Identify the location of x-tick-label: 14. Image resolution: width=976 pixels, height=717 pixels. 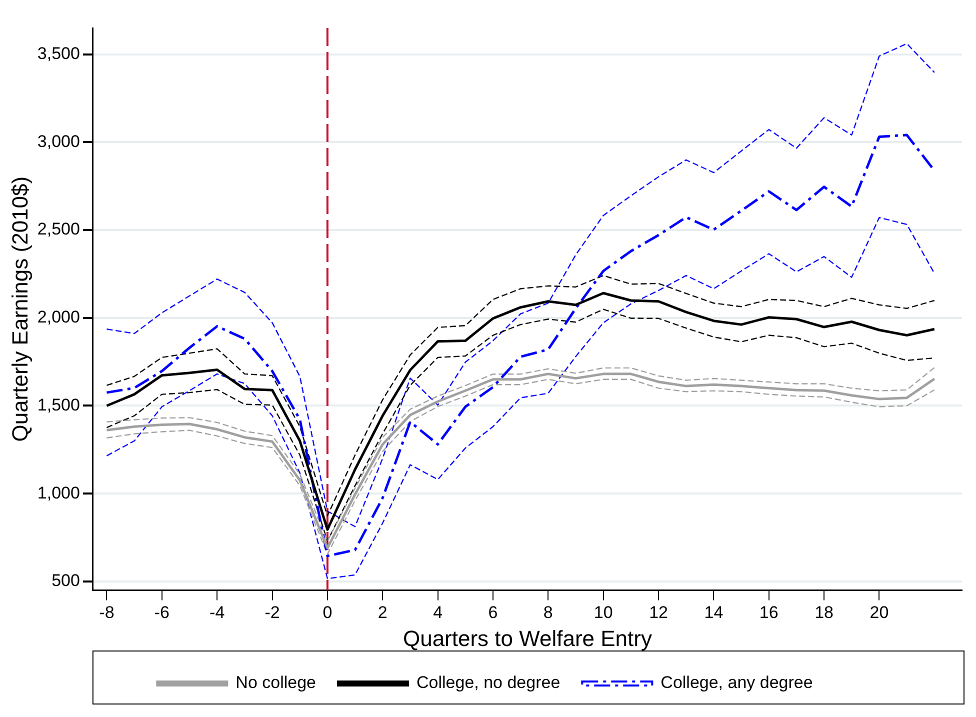
(714, 612).